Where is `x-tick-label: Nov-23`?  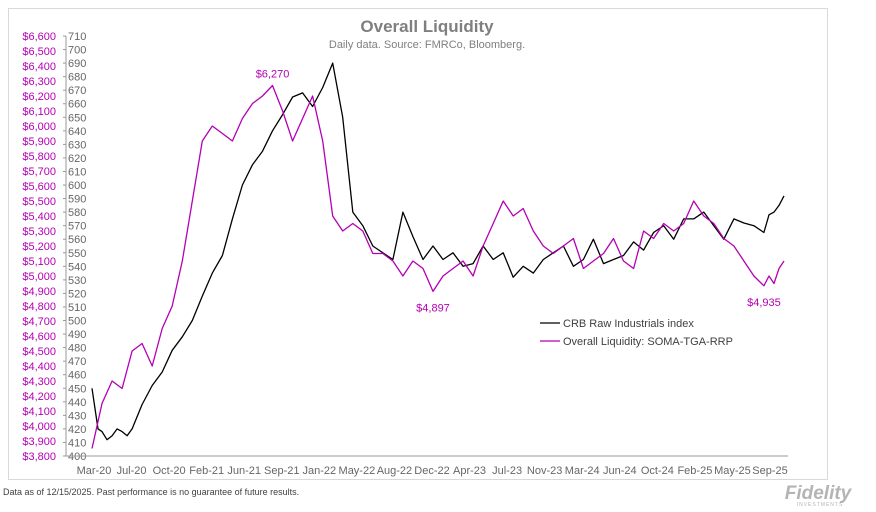 x-tick-label: Nov-23 is located at coordinates (544, 471).